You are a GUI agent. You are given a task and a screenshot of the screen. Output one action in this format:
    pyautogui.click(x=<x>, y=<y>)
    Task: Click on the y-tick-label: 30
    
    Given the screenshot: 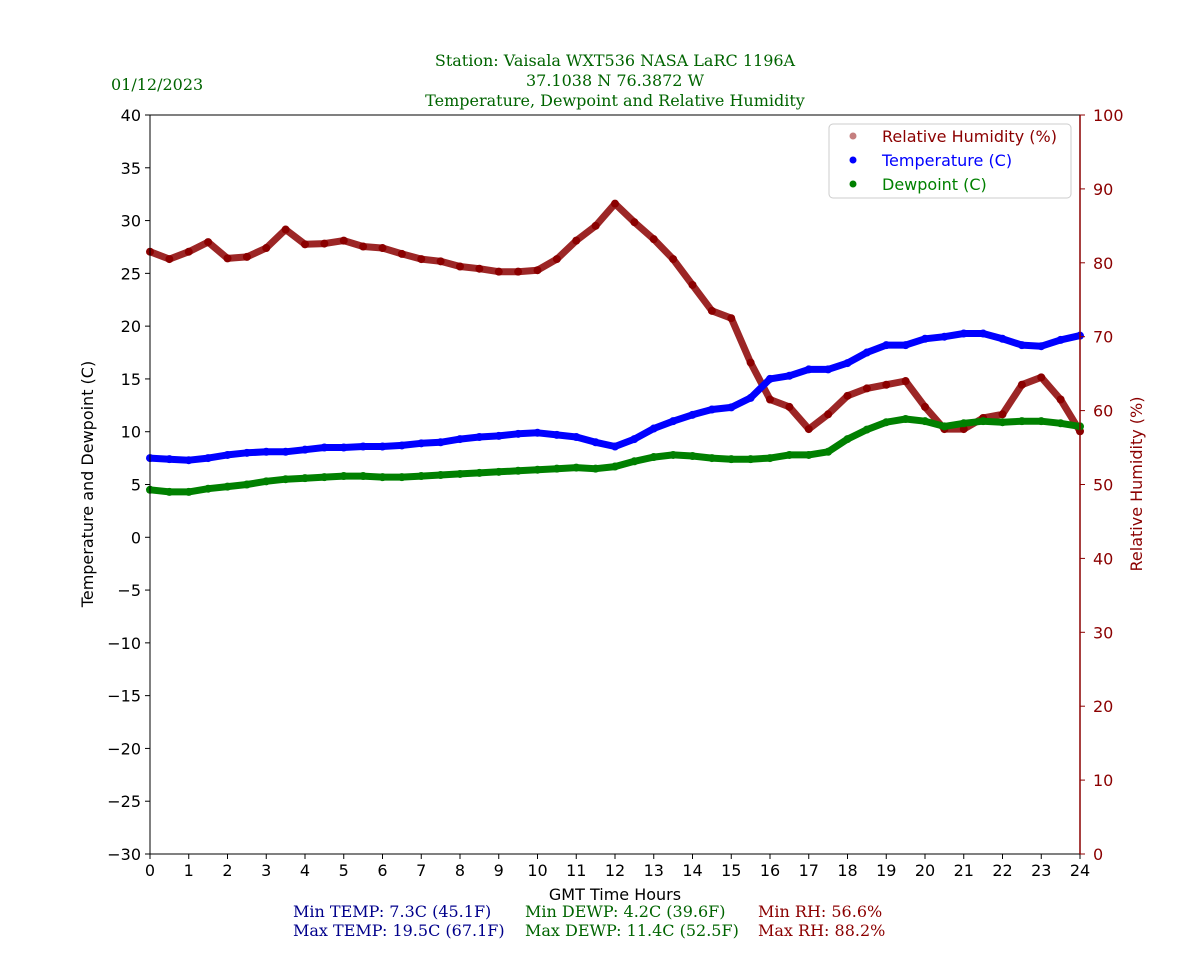 What is the action you would take?
    pyautogui.click(x=131, y=221)
    